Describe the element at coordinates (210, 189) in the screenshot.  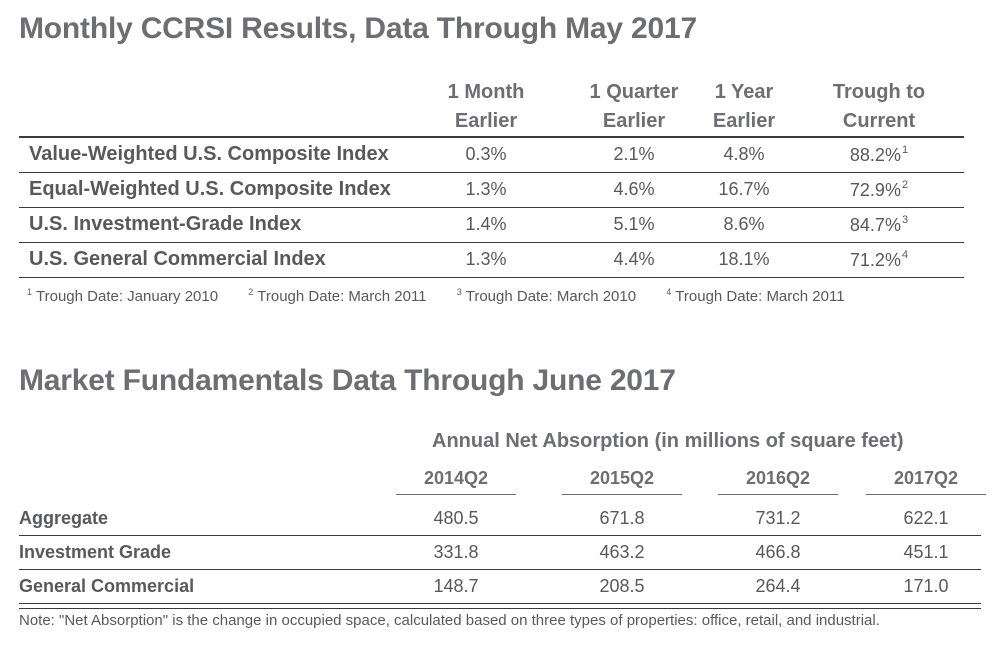
I see `row-label: Equal-Weighted U.S. Composite Index` at that location.